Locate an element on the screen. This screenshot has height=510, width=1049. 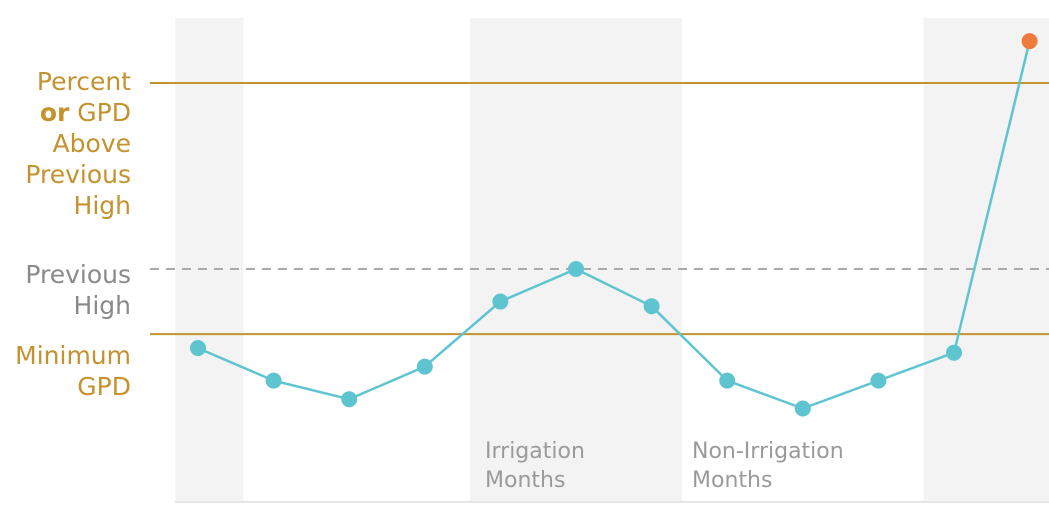
label-above-previous-high: Percent or GPD Above Previous High is located at coordinates (78, 143).